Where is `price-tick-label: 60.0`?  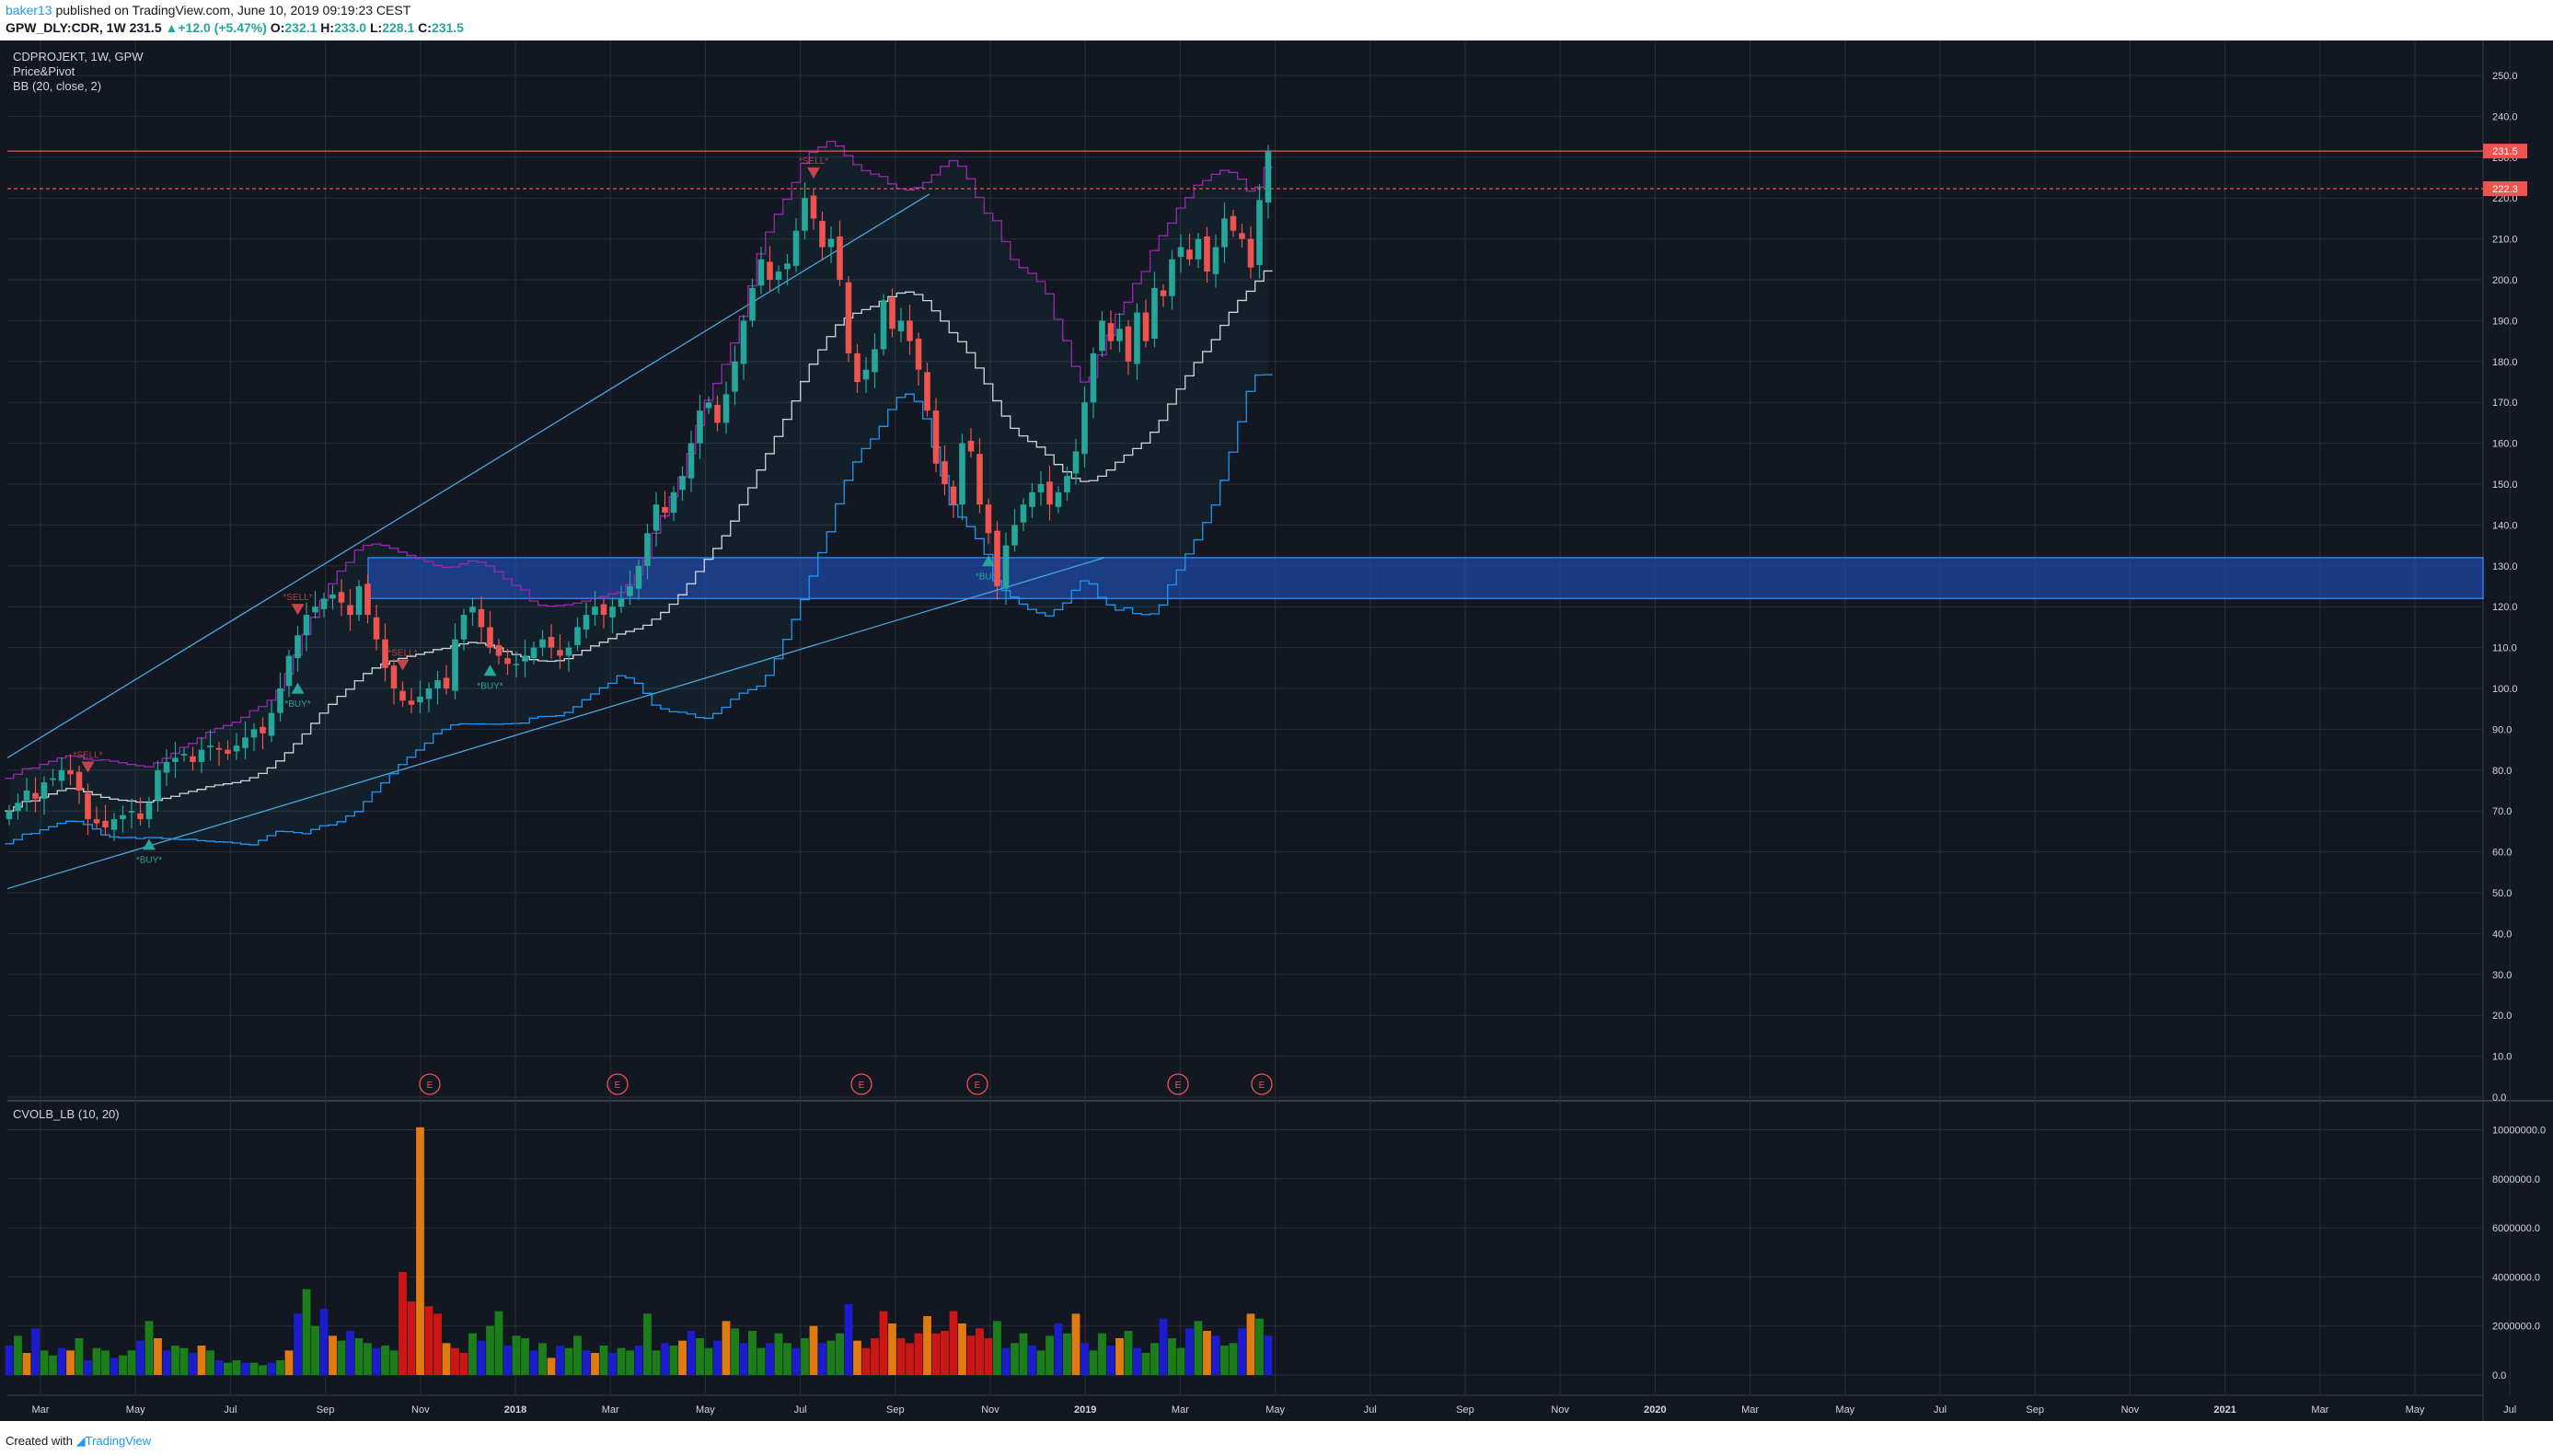
price-tick-label: 60.0 is located at coordinates (2502, 853).